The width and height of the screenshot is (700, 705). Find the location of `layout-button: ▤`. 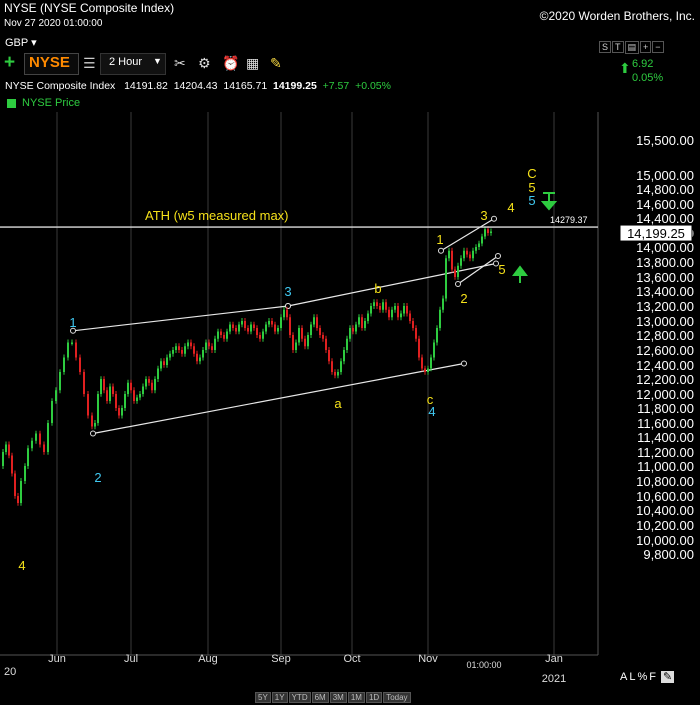

layout-button: ▤ is located at coordinates (632, 47).